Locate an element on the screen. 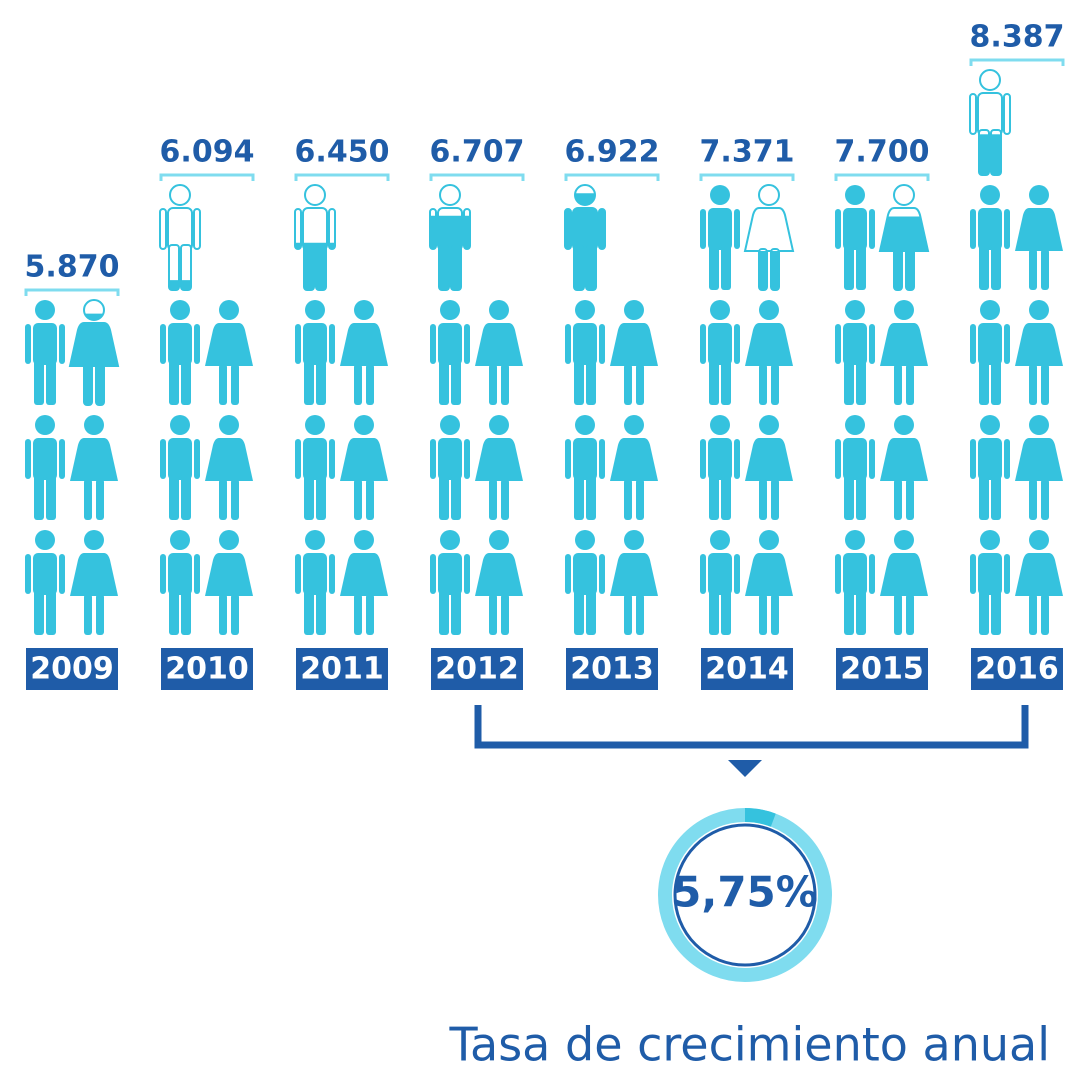 The image size is (1065, 1082). value-label: 6.094 is located at coordinates (207, 152).